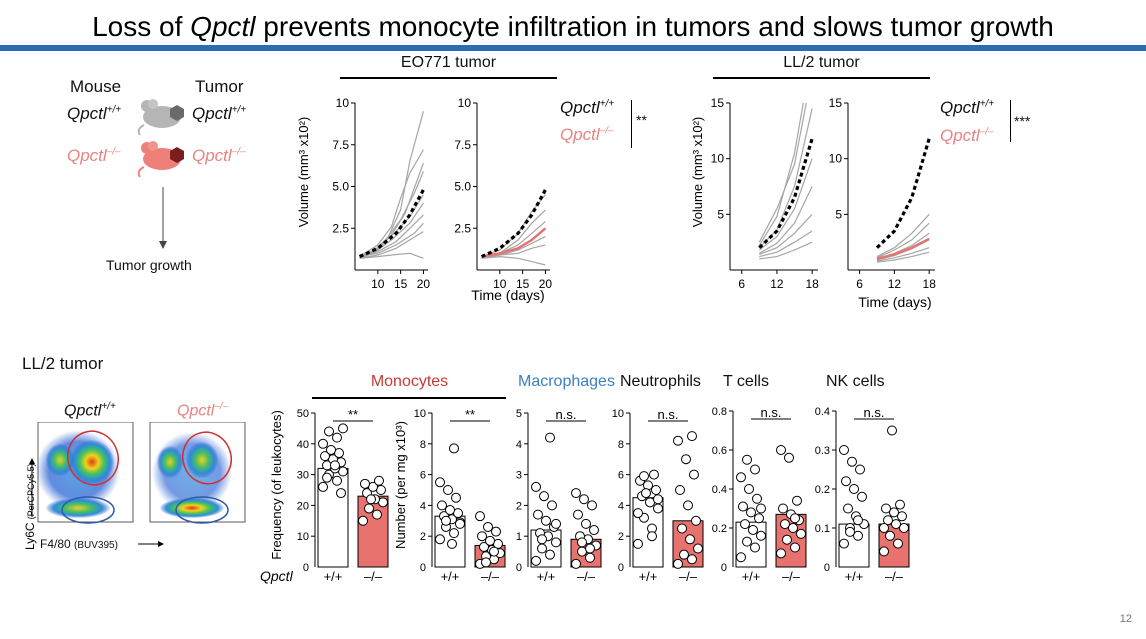  I want to click on y-tick-label: 15, so click(836, 103).